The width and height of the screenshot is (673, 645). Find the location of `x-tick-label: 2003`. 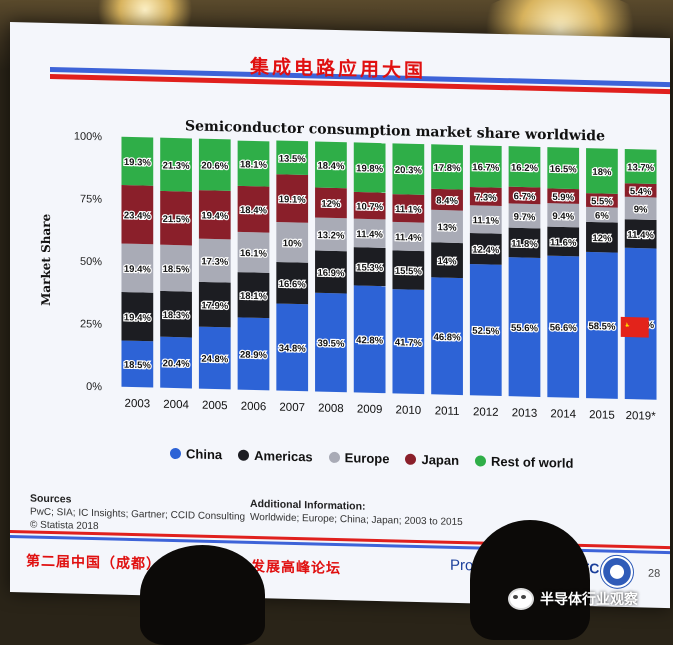

x-tick-label: 2003 is located at coordinates (138, 404).